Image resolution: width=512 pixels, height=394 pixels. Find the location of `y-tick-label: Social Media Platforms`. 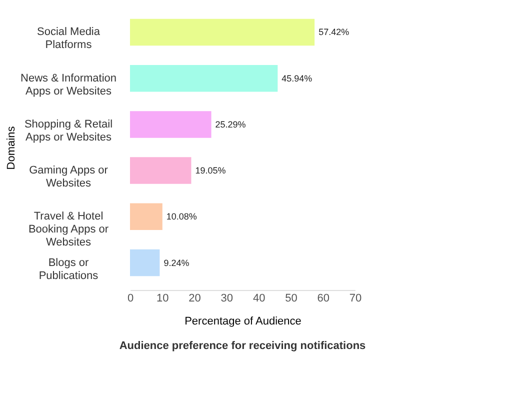

y-tick-label: Social Media Platforms is located at coordinates (69, 39).